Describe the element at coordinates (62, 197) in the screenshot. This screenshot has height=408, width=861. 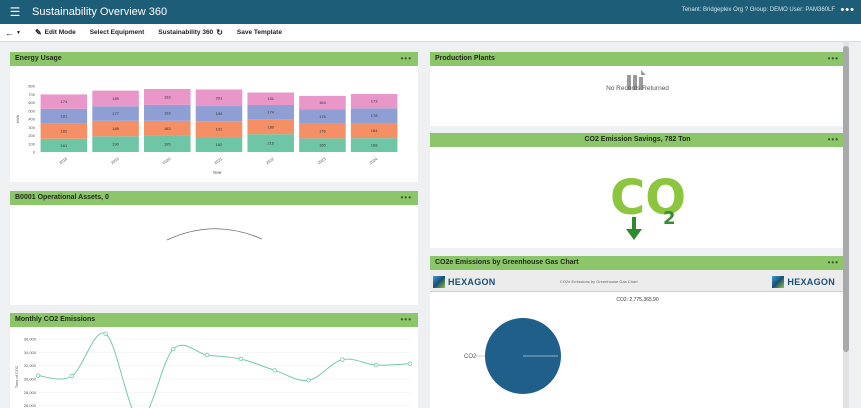
I see `panel-title: B0001 Operational Assets, 0` at that location.